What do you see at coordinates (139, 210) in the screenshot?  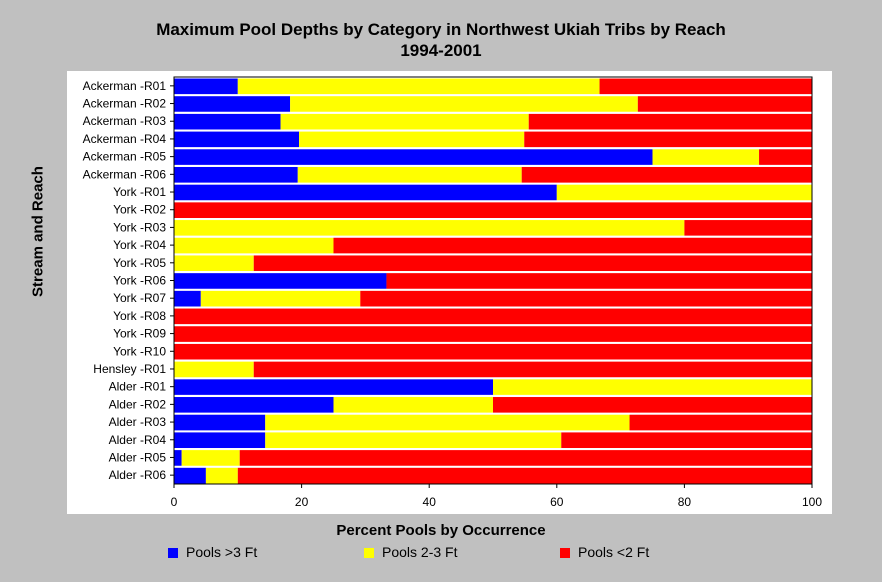 I see `y-tick-label: York -R02` at bounding box center [139, 210].